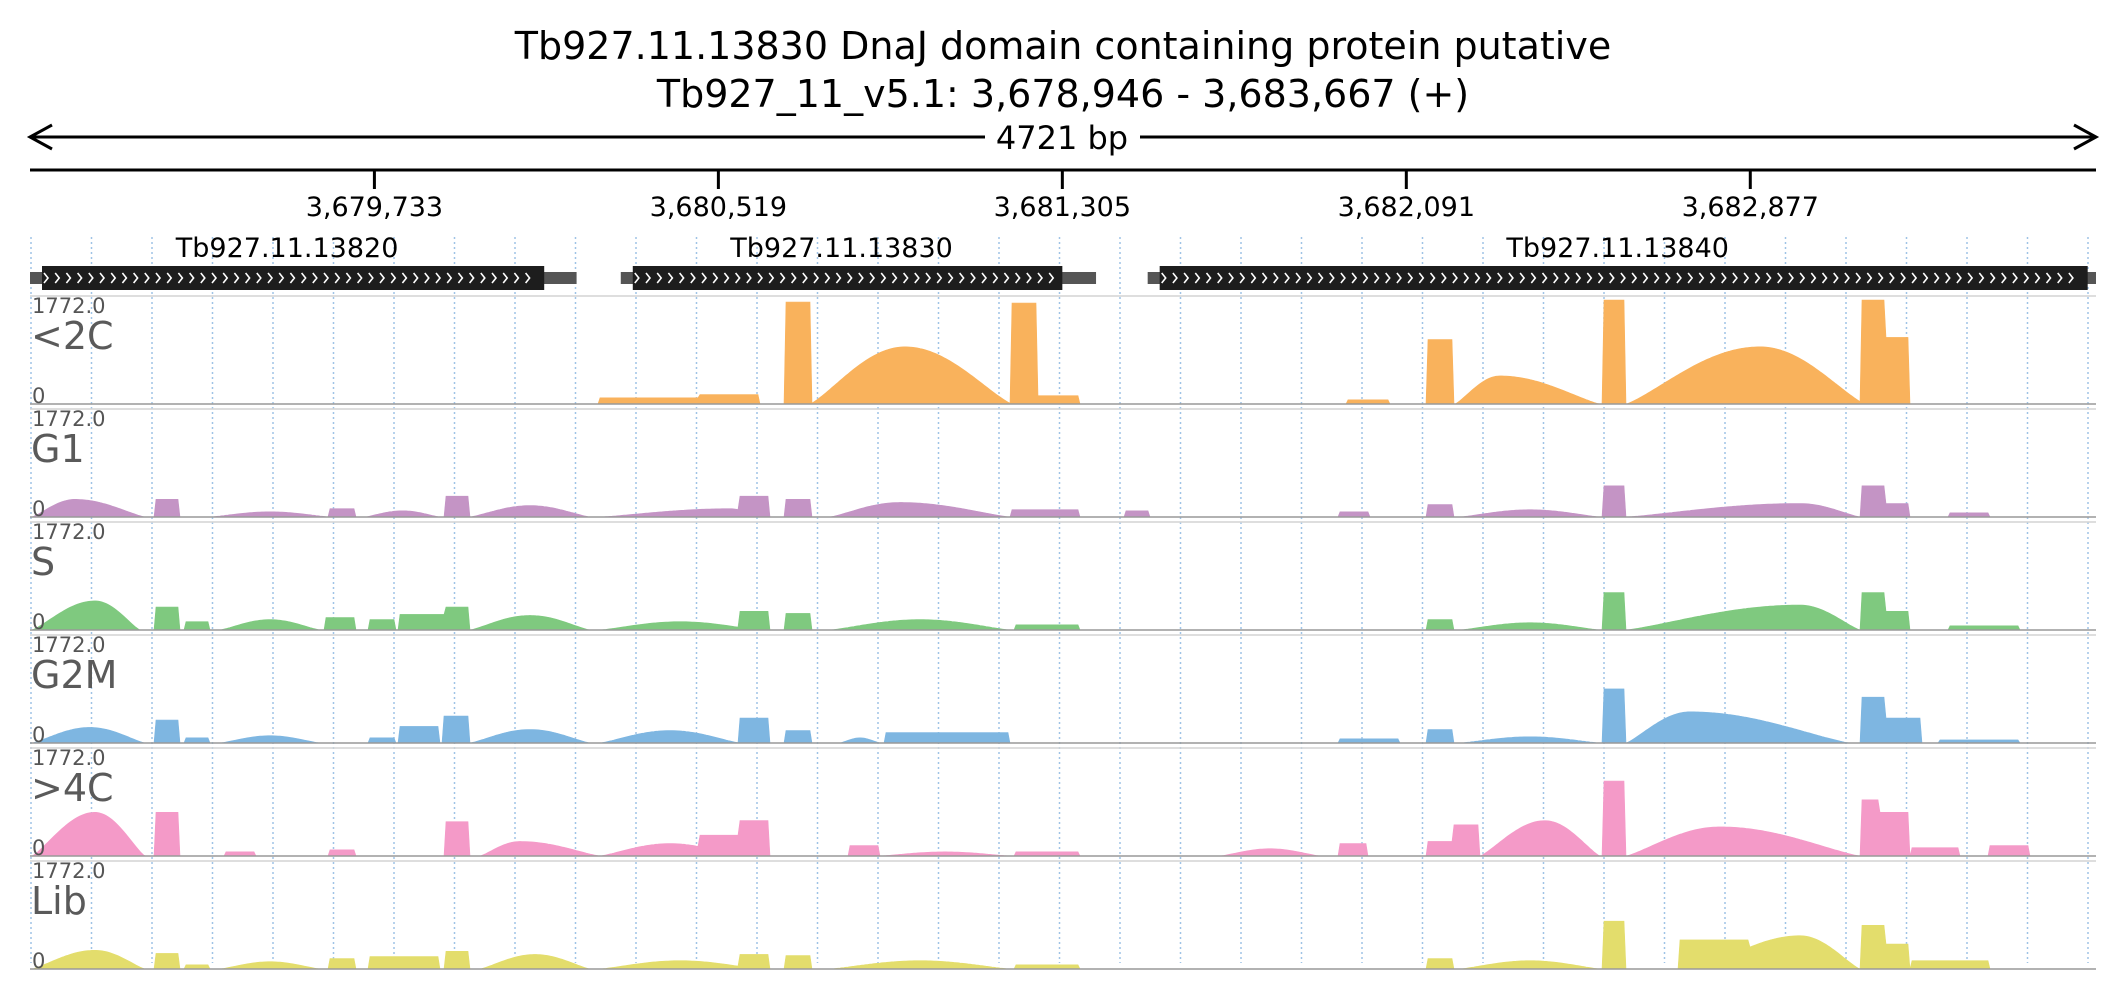  What do you see at coordinates (43, 562) in the screenshot?
I see `track-name: S` at bounding box center [43, 562].